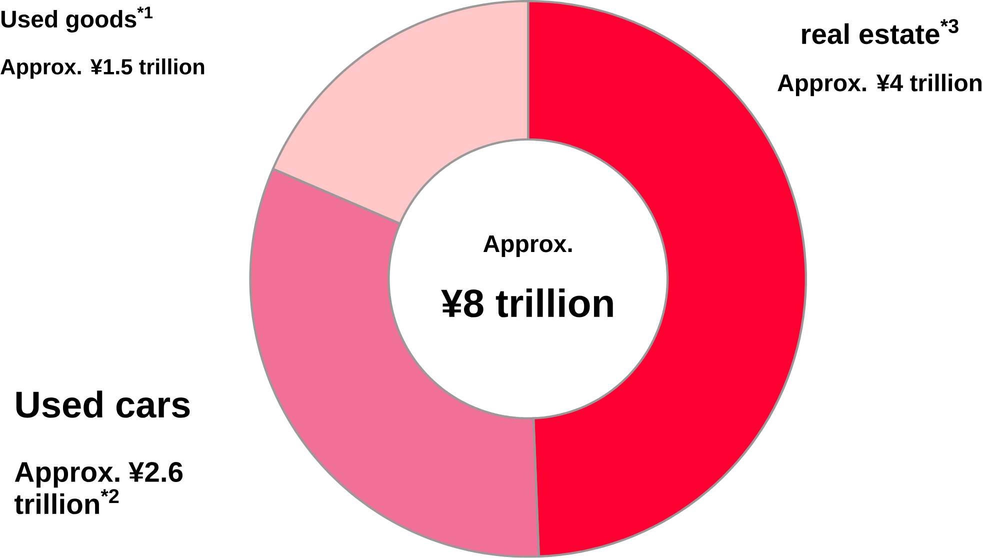 Image resolution: width=983 pixels, height=558 pixels. What do you see at coordinates (880, 31) in the screenshot?
I see `slice-label: real estate$^{*3}$` at bounding box center [880, 31].